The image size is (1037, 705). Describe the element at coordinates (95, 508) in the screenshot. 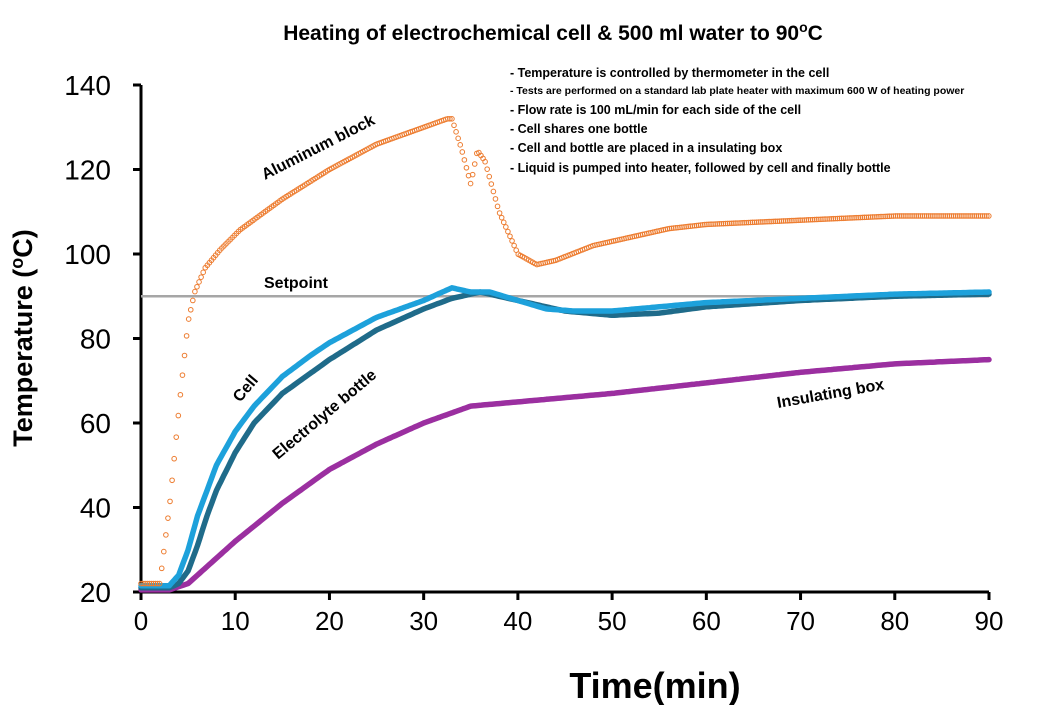

I see `y-tick-label: 40` at that location.